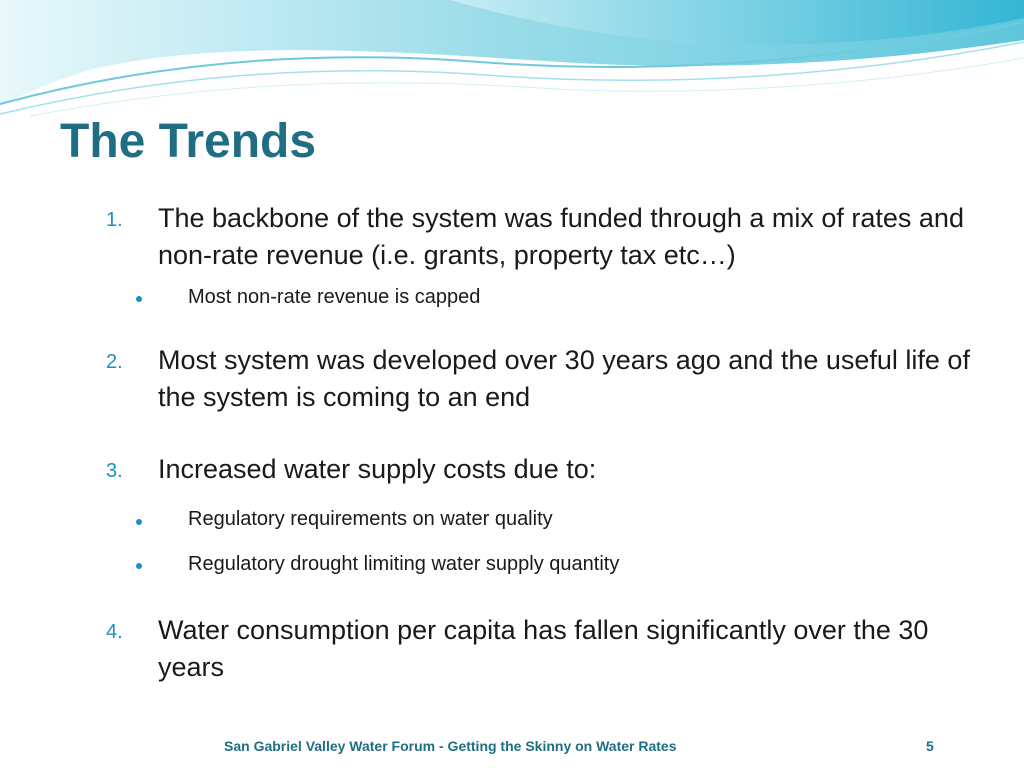 The image size is (1024, 768). I want to click on list-number: 1., so click(114, 220).